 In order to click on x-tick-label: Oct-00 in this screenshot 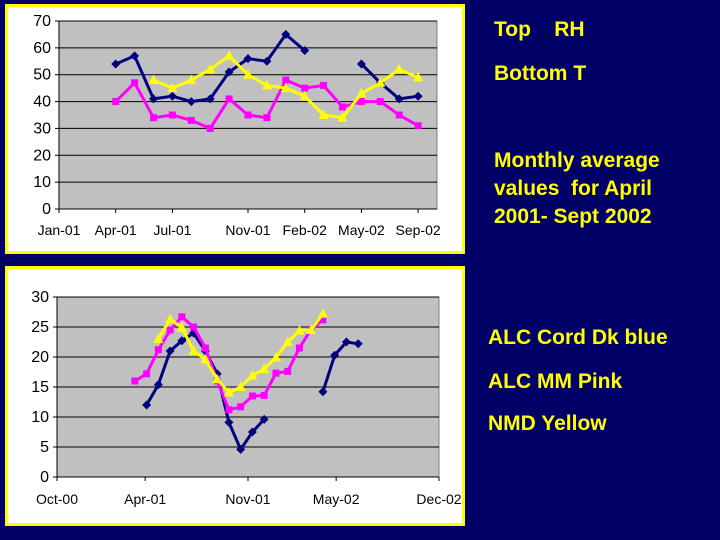, I will do `click(57, 499)`.